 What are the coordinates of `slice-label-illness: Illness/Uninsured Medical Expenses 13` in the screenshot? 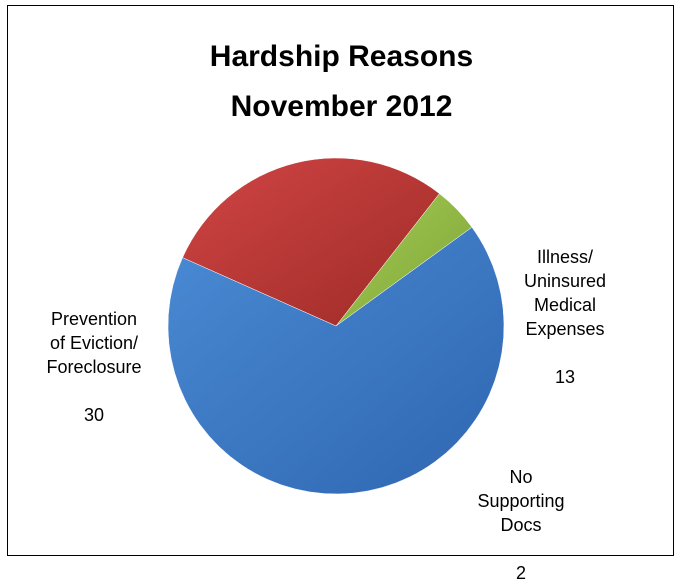 It's located at (565, 305).